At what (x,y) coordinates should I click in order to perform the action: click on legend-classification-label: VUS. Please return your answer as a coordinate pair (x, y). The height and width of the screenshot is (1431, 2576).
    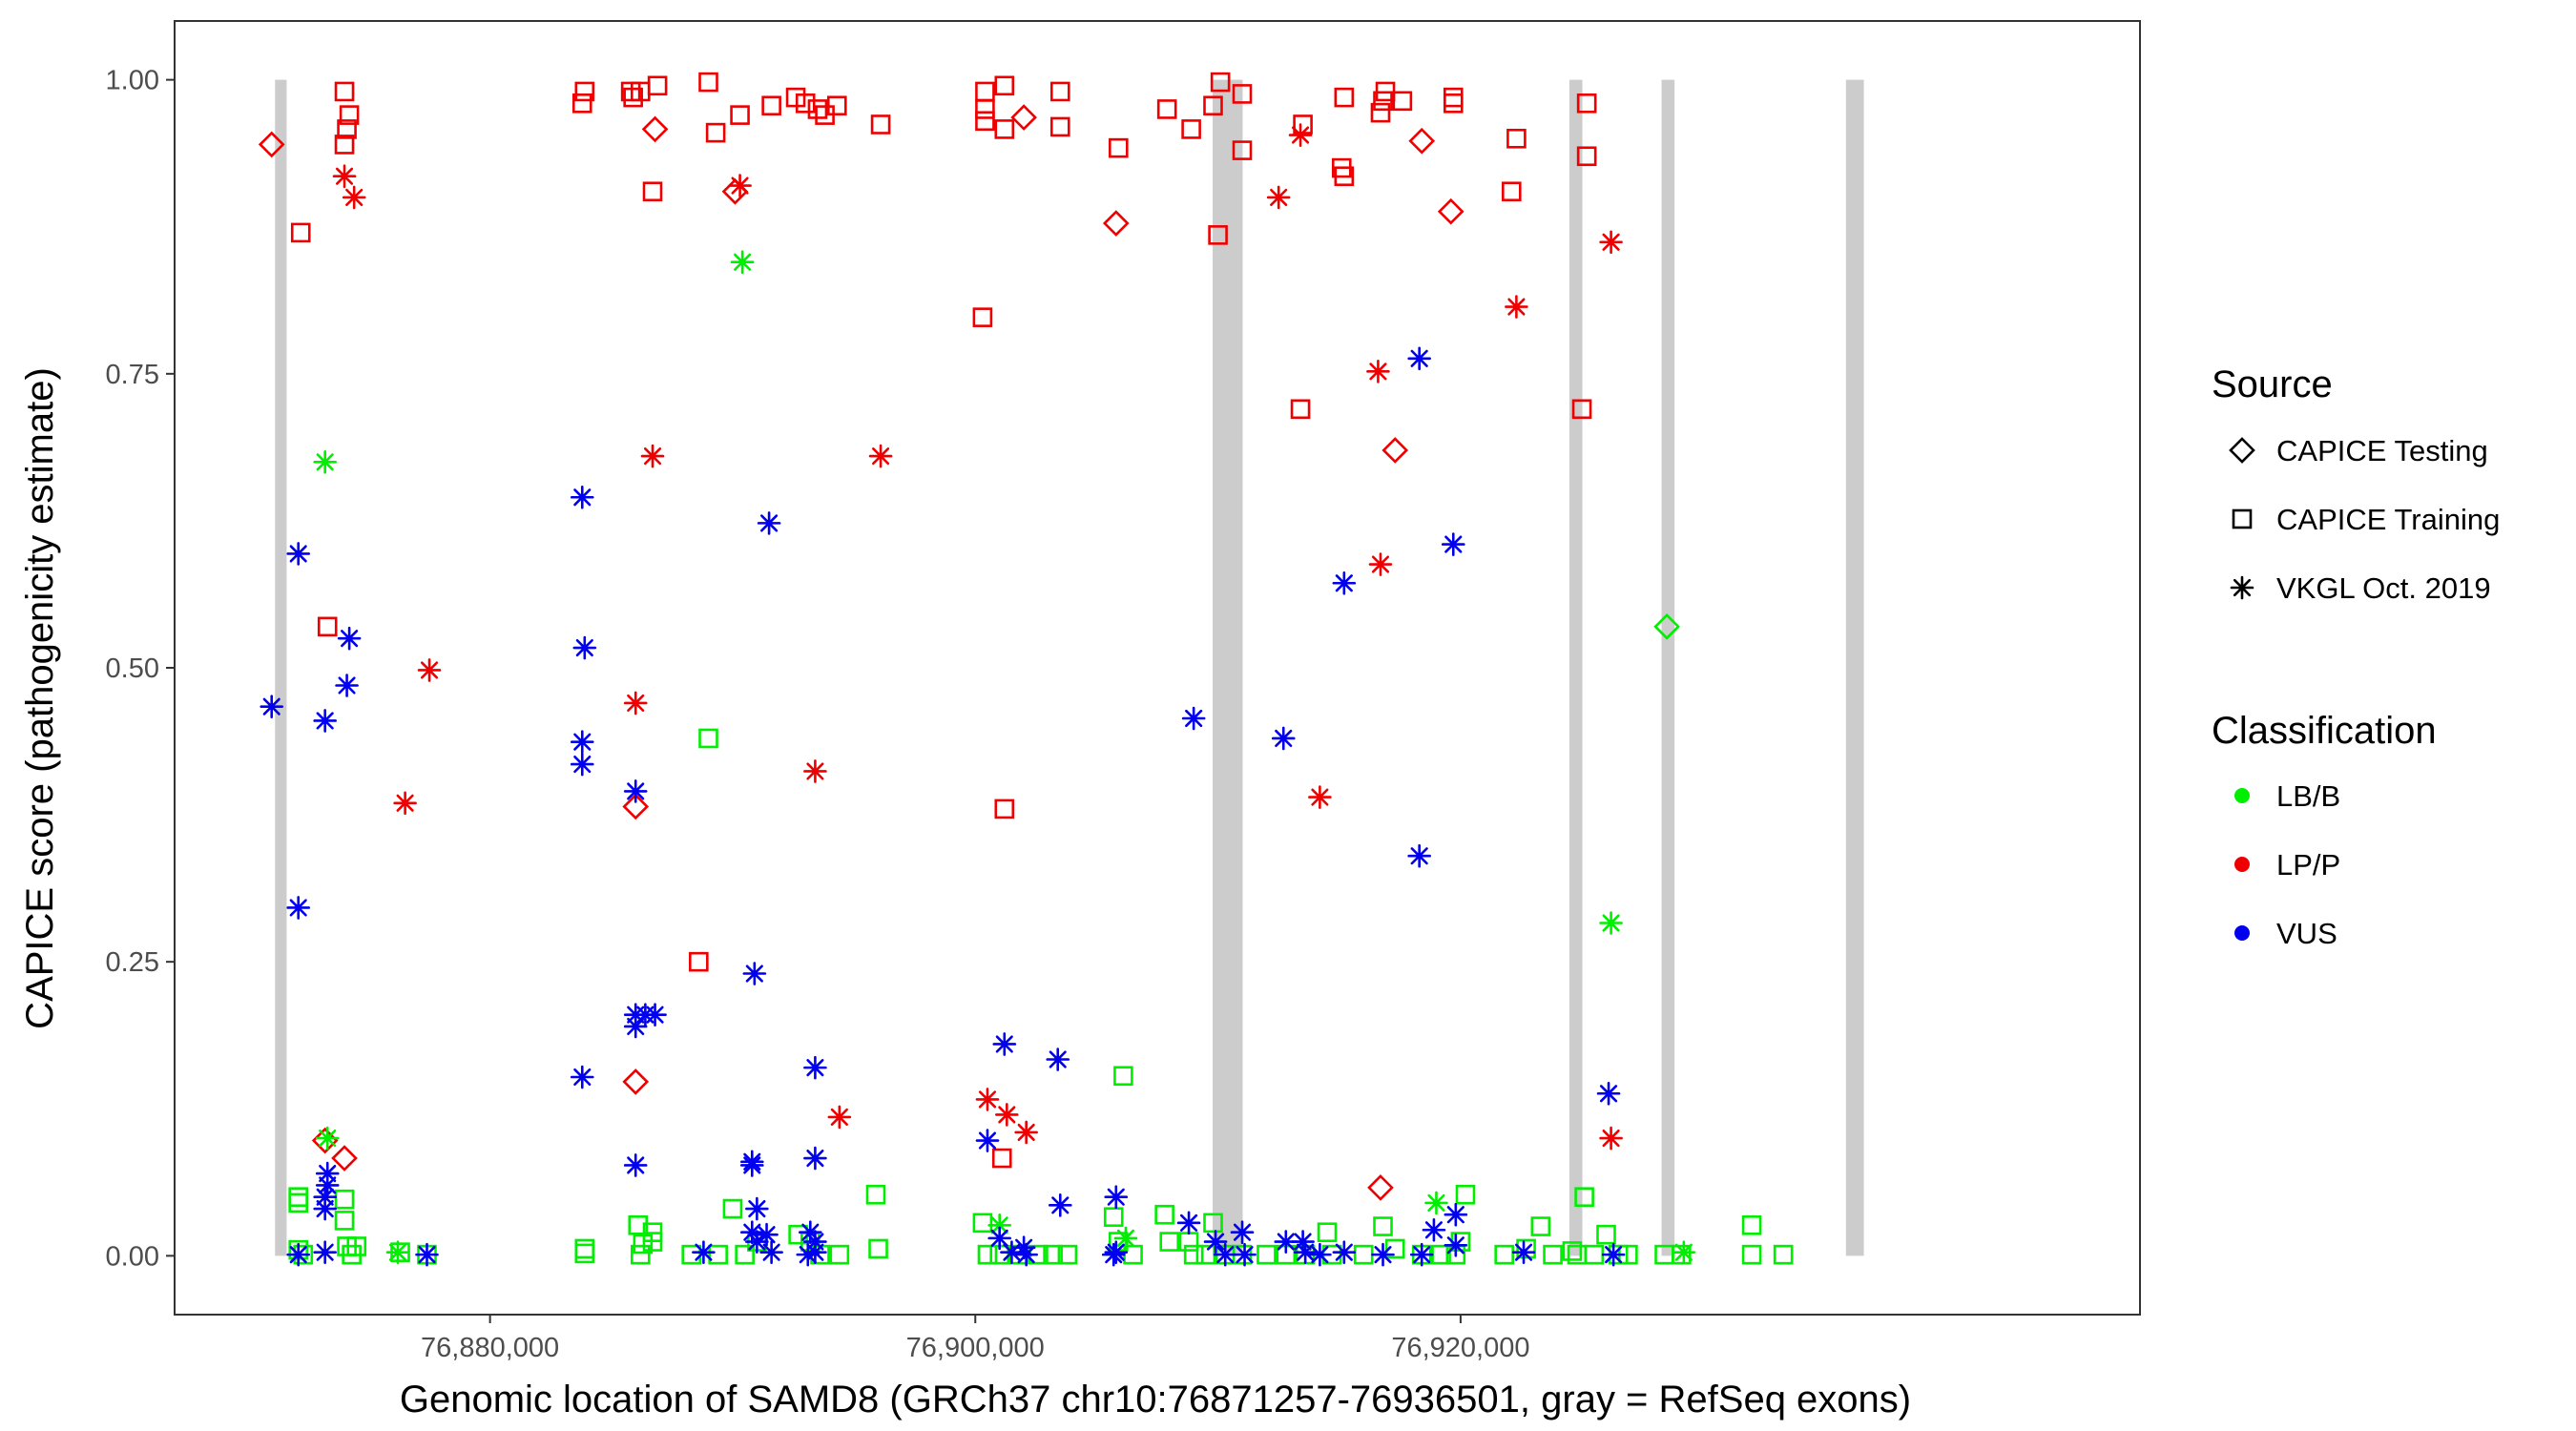
    Looking at the image, I should click on (2306, 933).